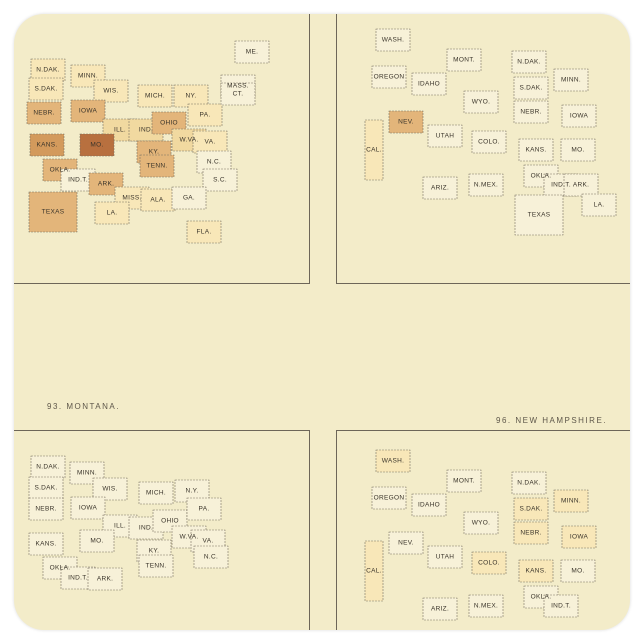 The width and height of the screenshot is (644, 644). I want to click on state-label: COLO., so click(489, 142).